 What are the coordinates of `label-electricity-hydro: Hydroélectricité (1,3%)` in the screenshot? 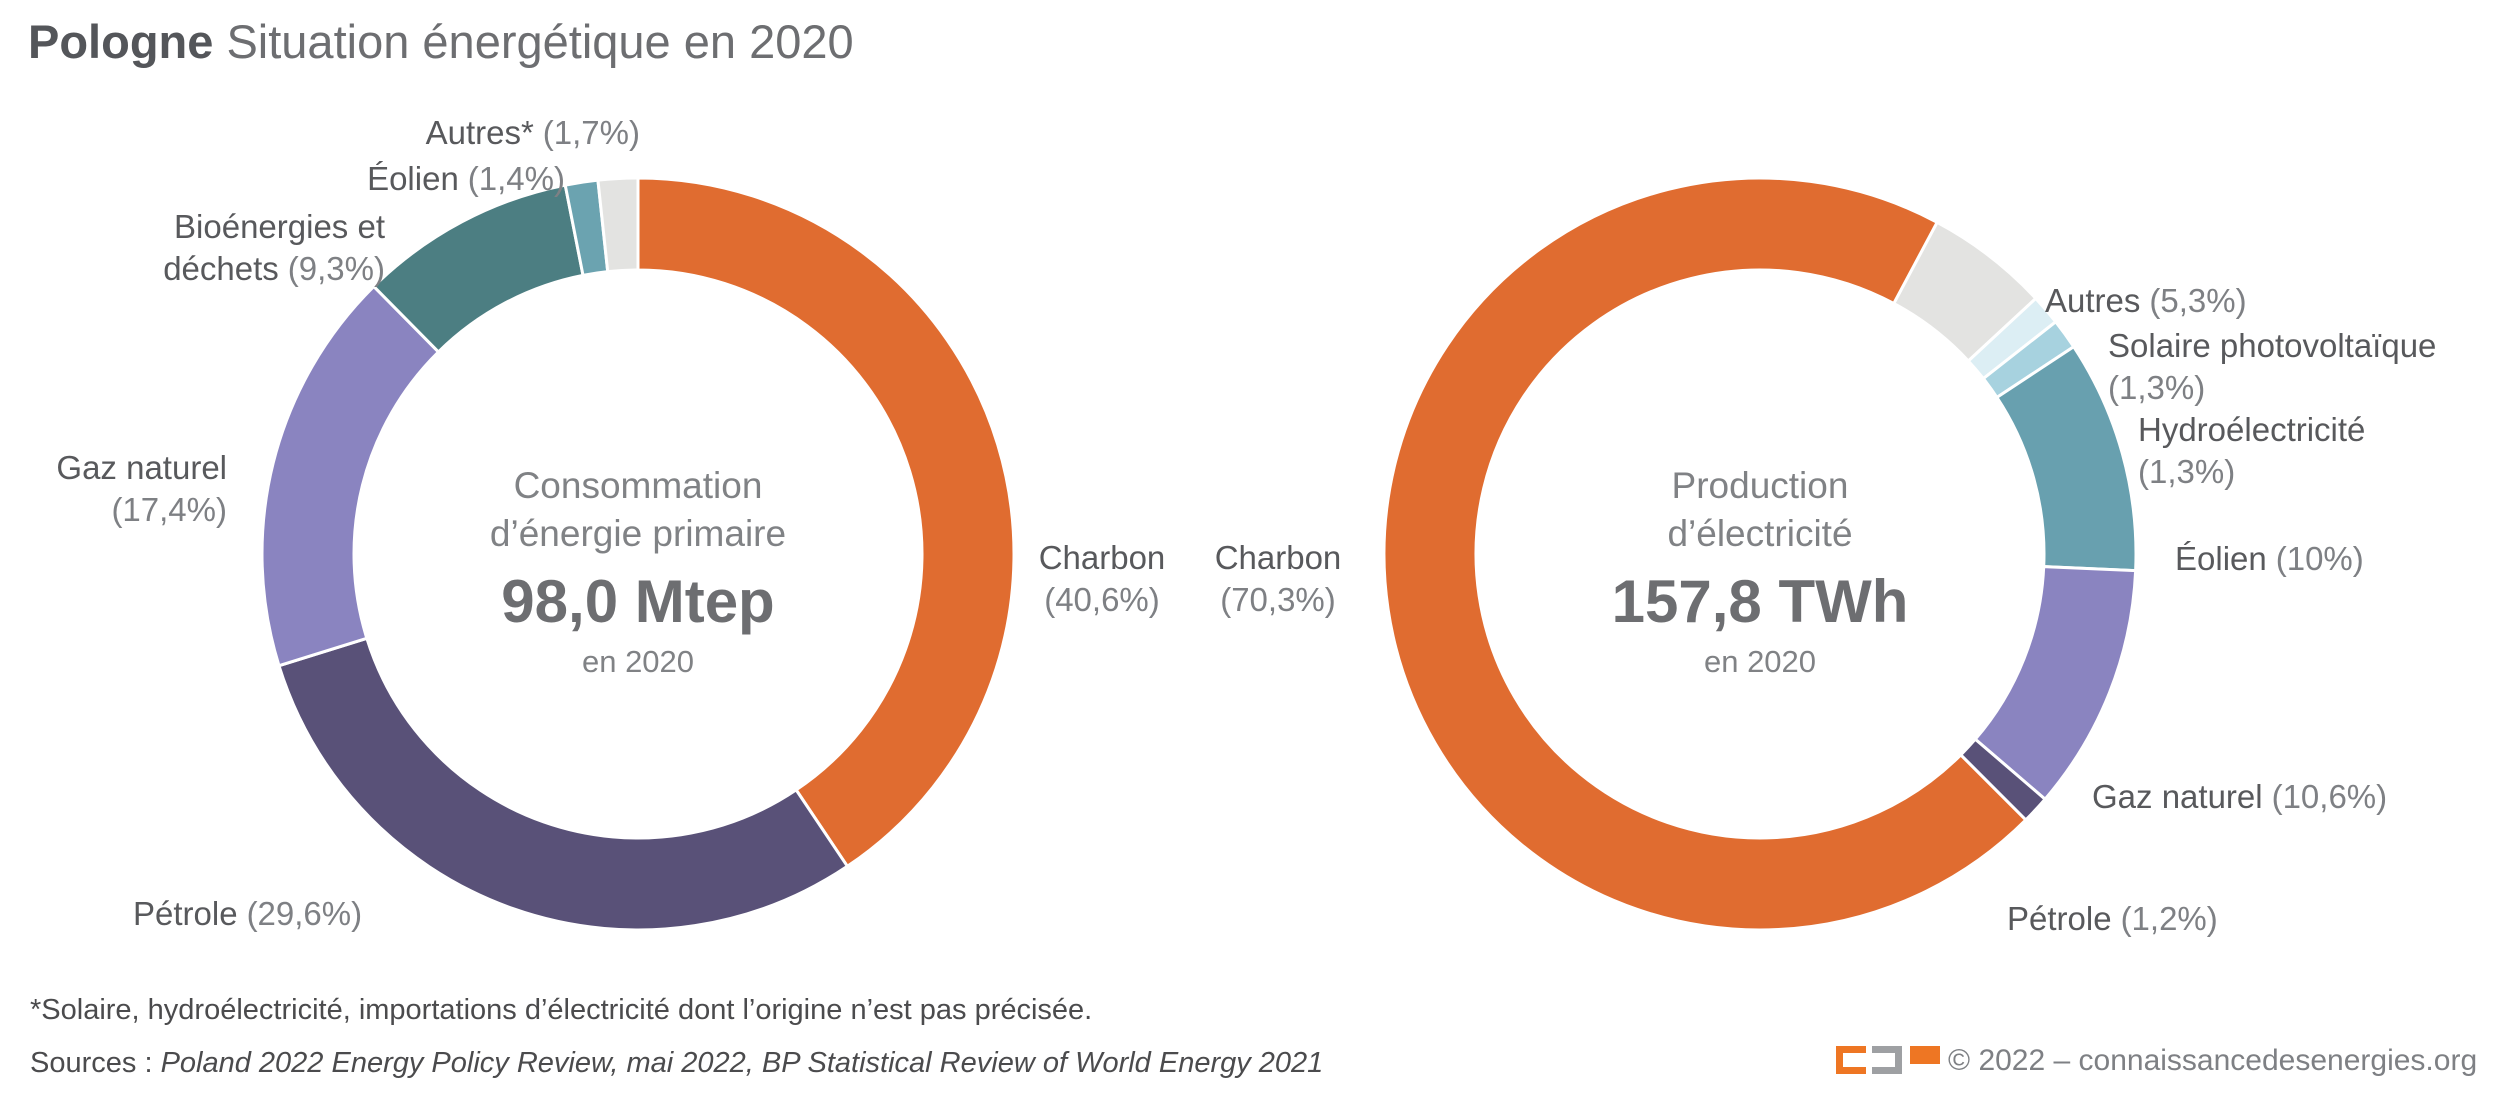 It's located at (2251, 451).